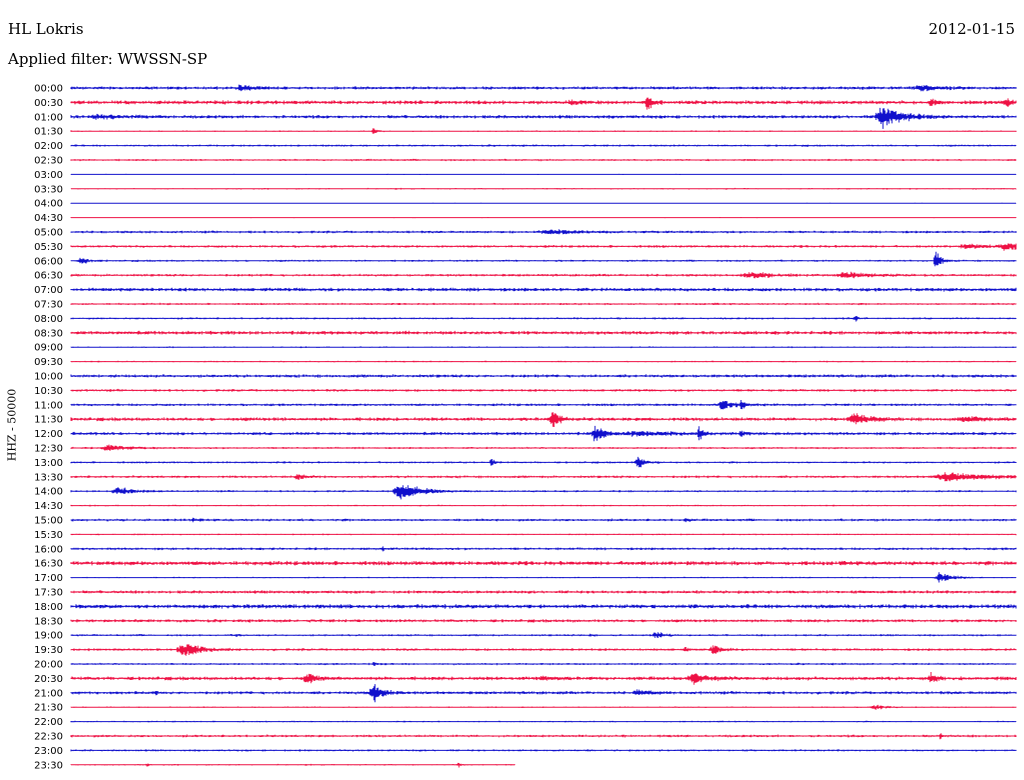 Image resolution: width=1024 pixels, height=780 pixels. I want to click on time-tick-label: 16:00, so click(48, 549).